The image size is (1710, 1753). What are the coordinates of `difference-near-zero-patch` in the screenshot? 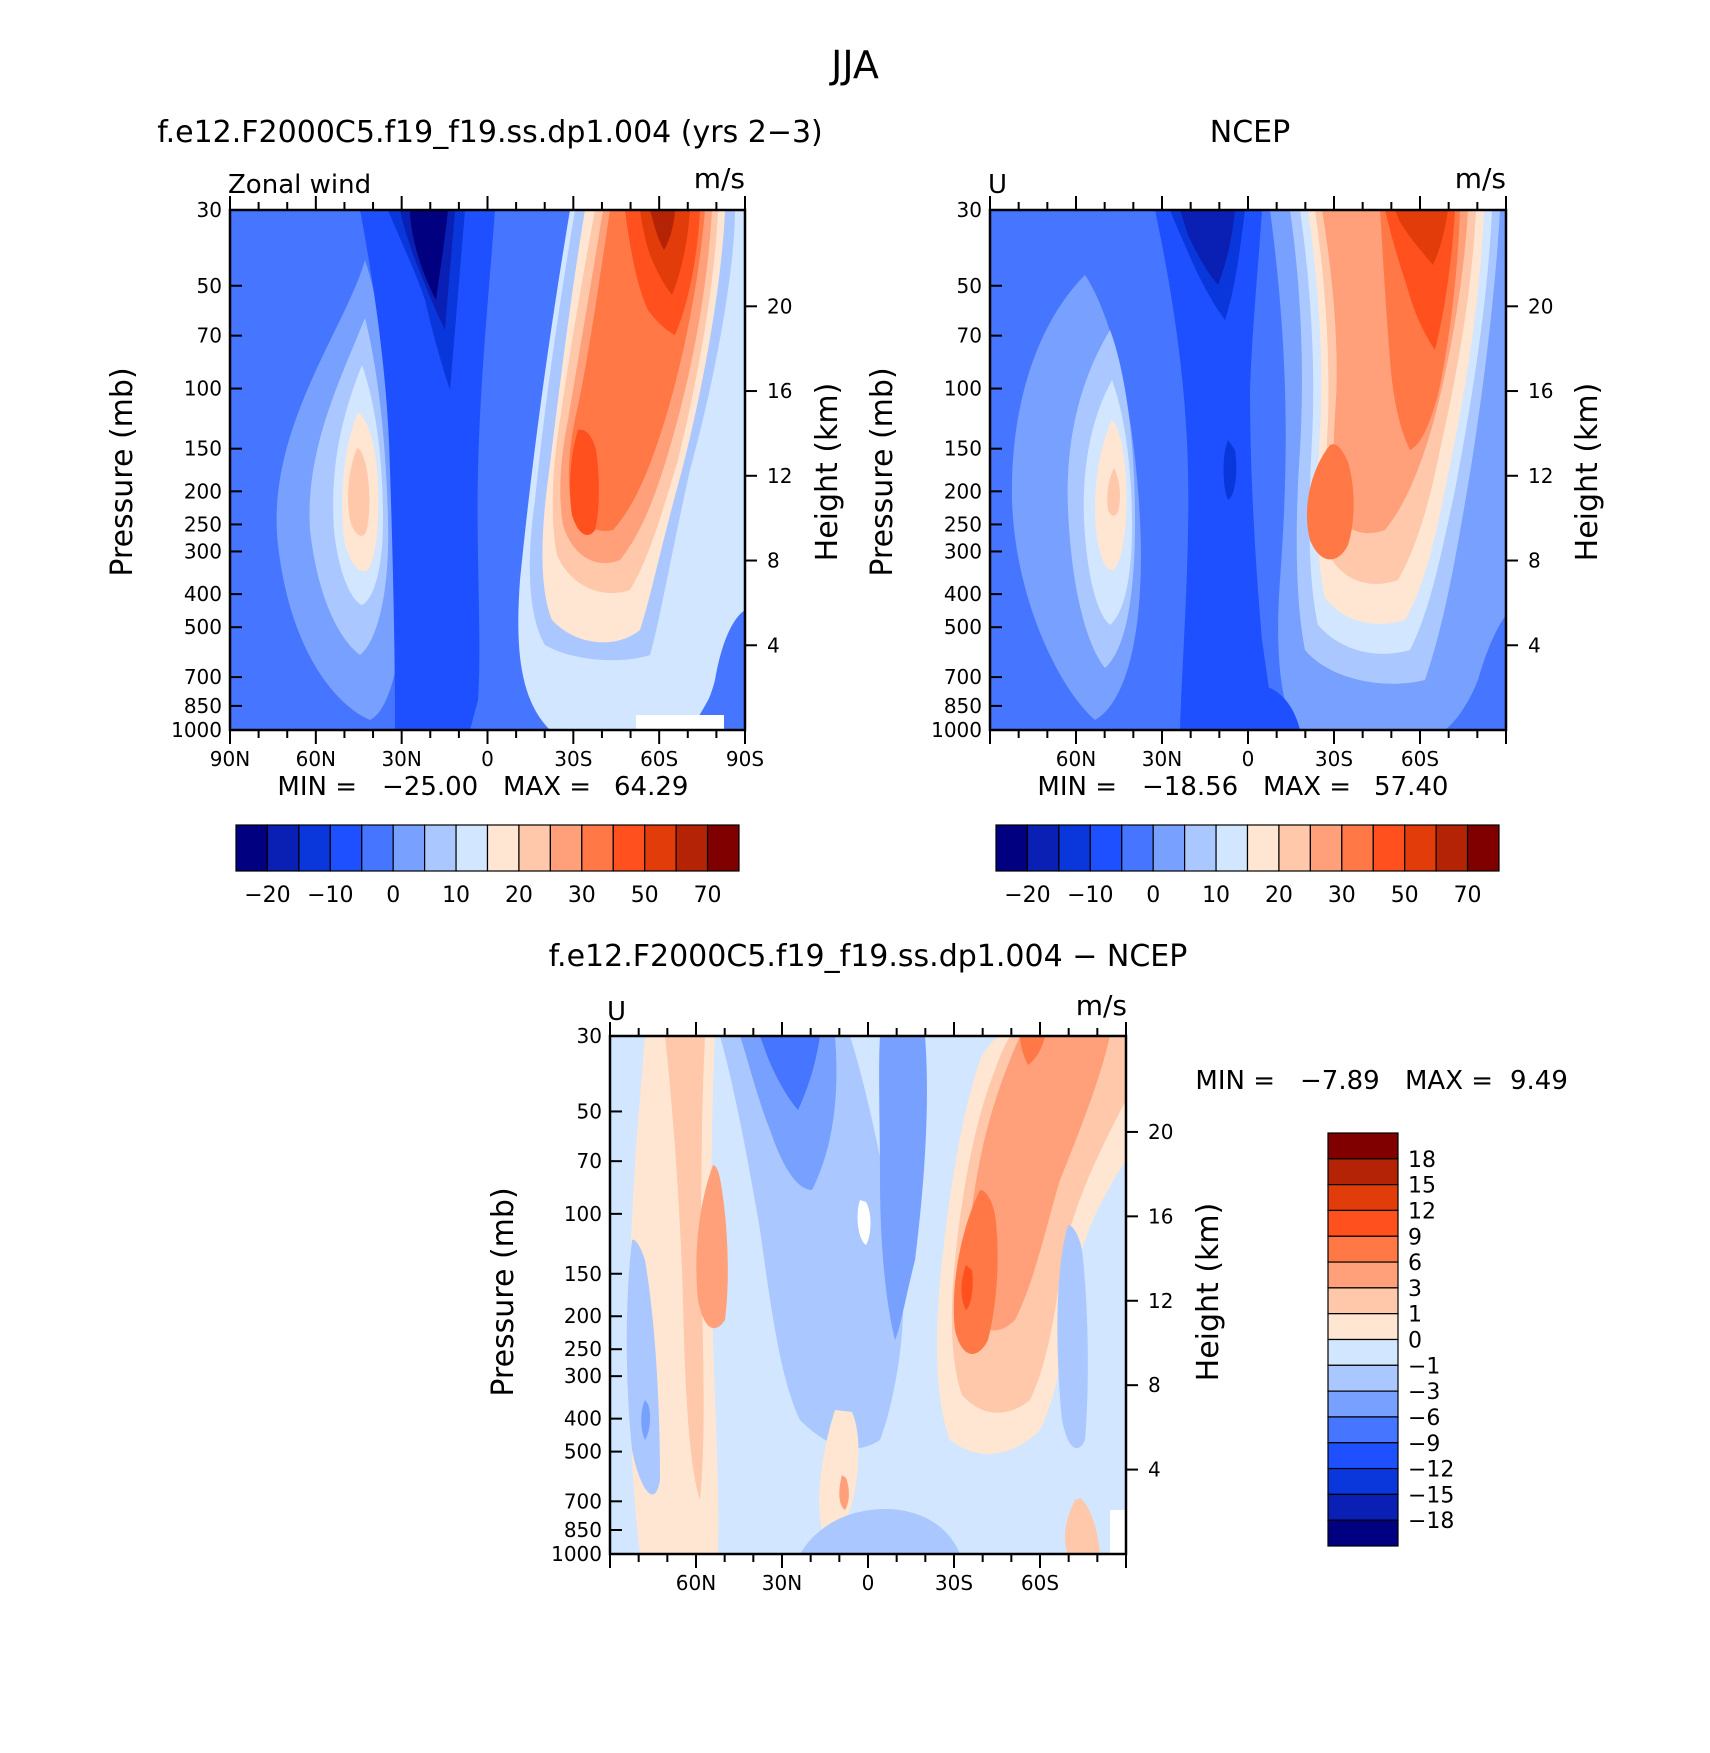 It's located at (864, 1222).